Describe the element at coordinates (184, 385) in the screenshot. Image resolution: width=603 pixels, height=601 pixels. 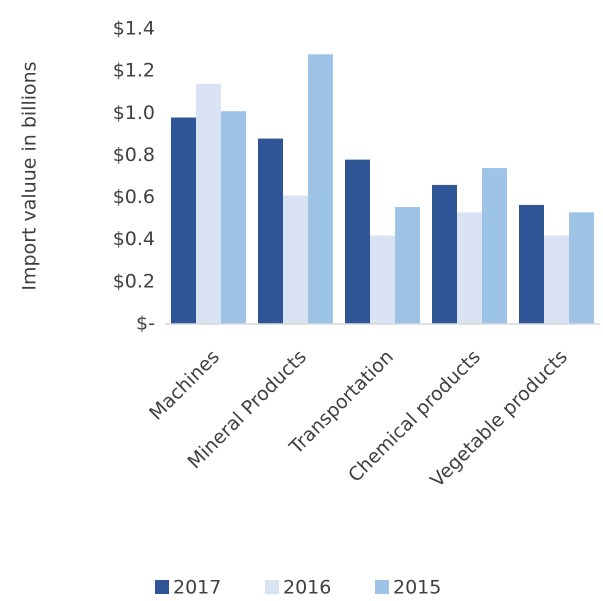
I see `x-tick-label: Machines` at that location.